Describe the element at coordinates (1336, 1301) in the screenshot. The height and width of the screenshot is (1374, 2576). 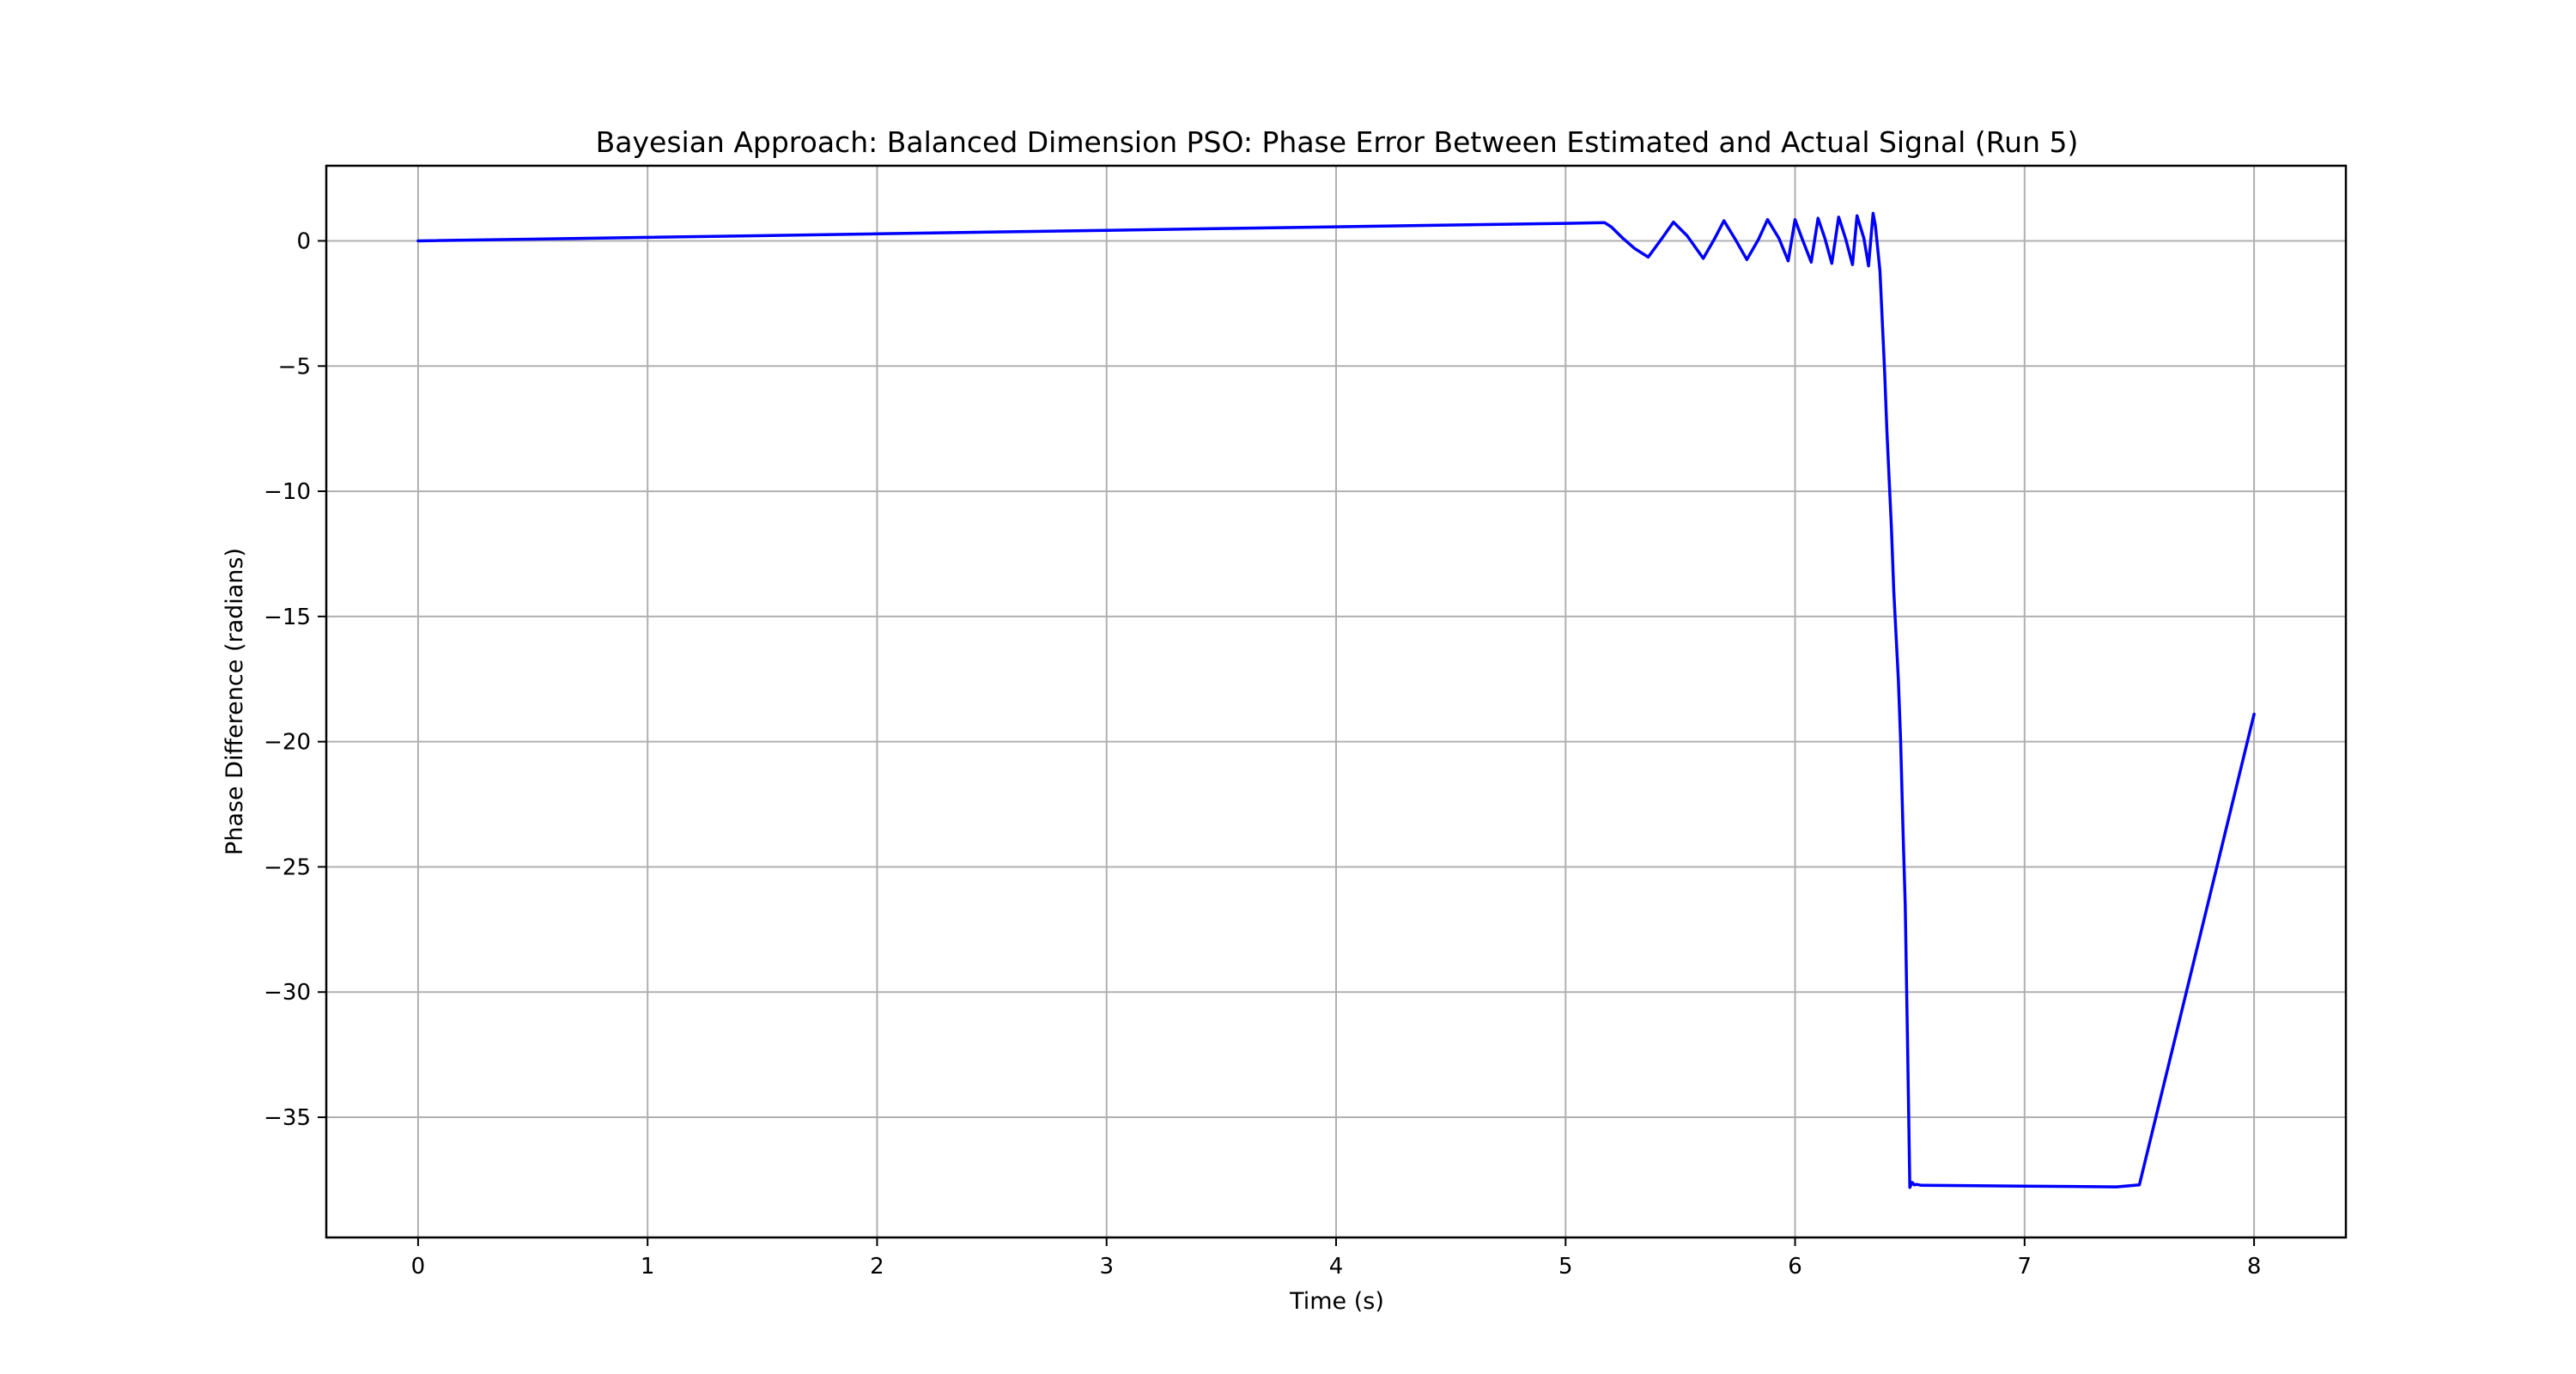
I see `x-axis-label: Time (s)` at that location.